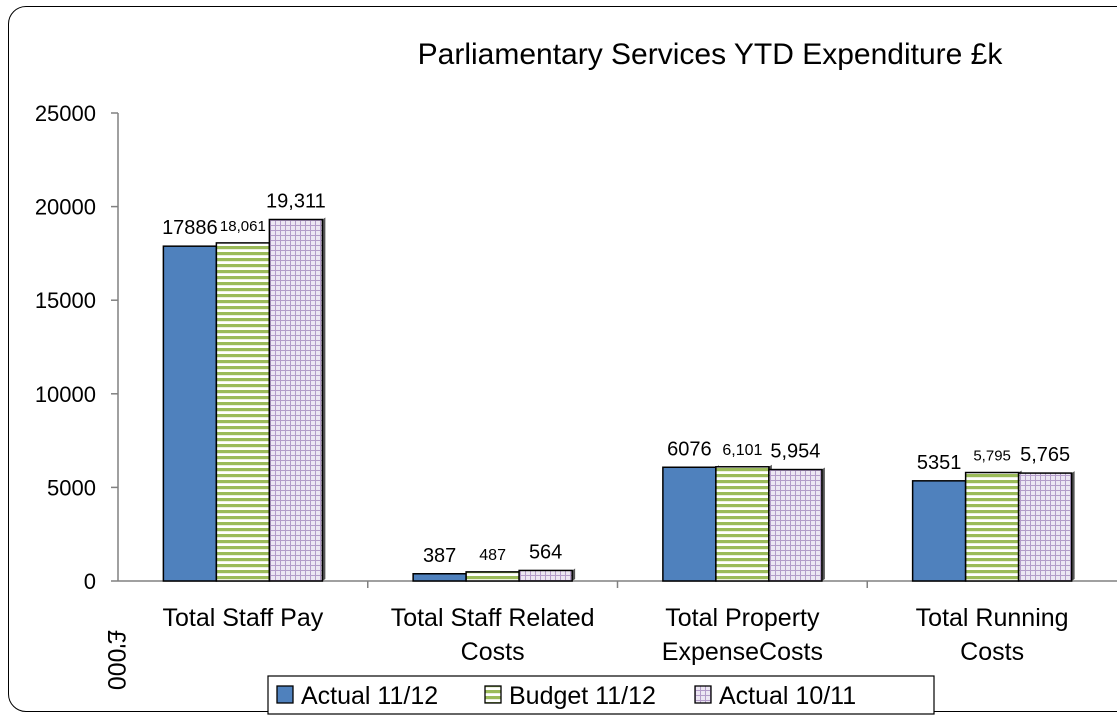 Image resolution: width=1117 pixels, height=718 pixels. I want to click on y-axis-label: £'000, so click(116, 660).